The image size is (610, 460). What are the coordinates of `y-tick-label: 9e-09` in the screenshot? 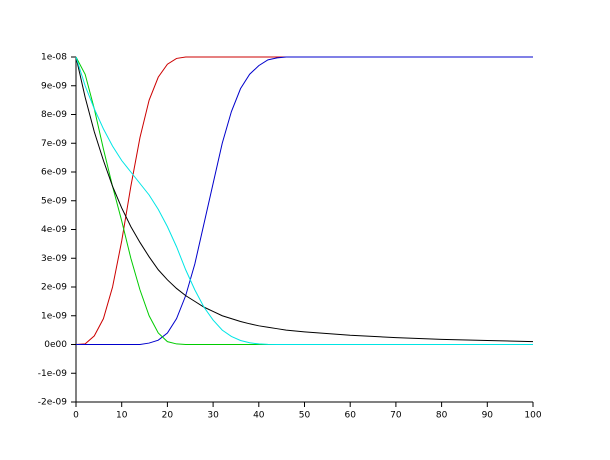 It's located at (54, 86).